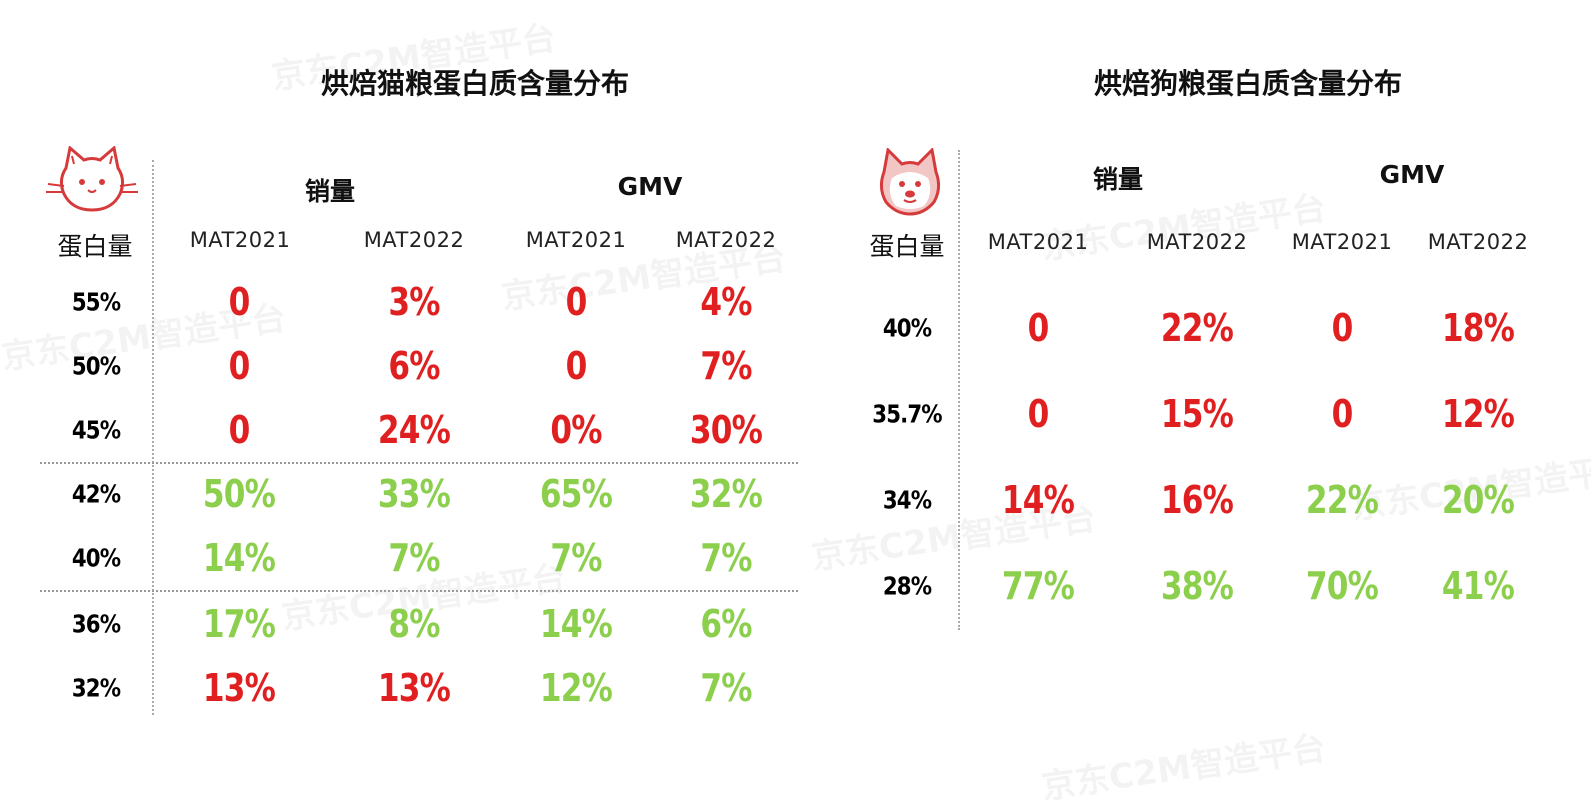 The image size is (1591, 809). What do you see at coordinates (96, 494) in the screenshot?
I see `protein-level-label: 42%` at bounding box center [96, 494].